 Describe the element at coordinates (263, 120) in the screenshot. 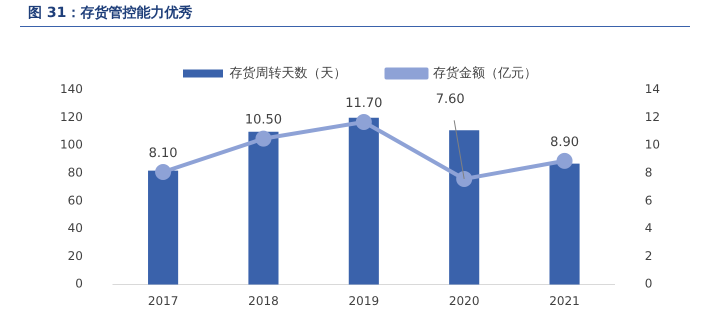

I see `data-label: 10.50` at that location.